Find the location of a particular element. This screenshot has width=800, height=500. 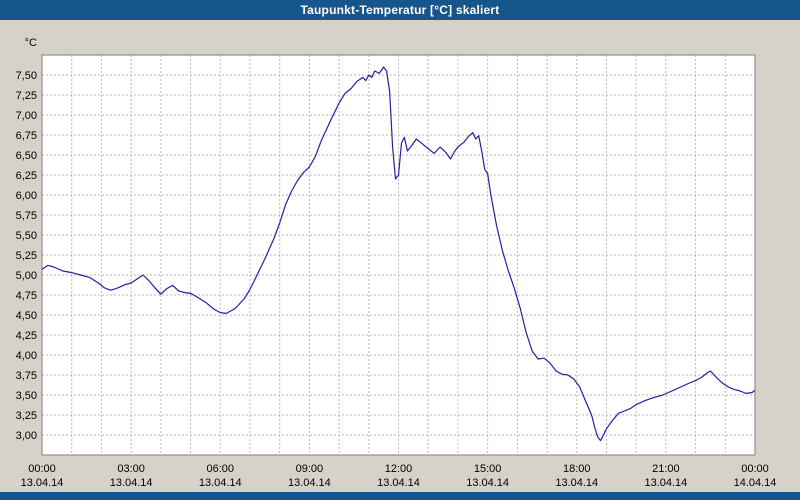

window-title-bar: Taupunkt-Temperatur [°C] skaliert is located at coordinates (400, 10).